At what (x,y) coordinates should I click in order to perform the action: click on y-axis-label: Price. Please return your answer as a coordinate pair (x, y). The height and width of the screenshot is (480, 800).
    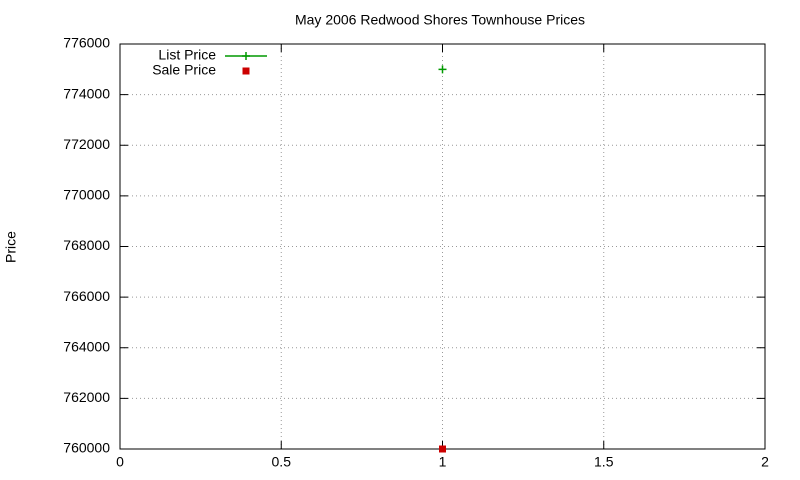
    Looking at the image, I should click on (11, 247).